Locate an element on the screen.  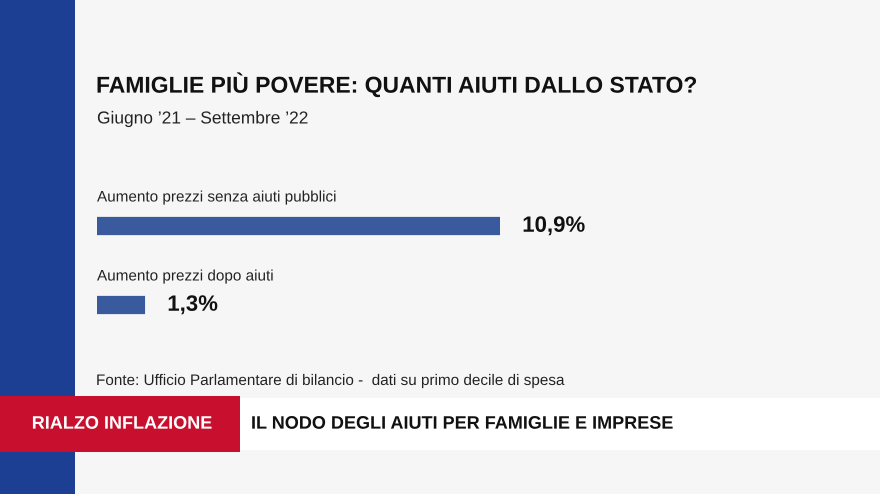
chart-title: FAMIGLIE PIÙ POVERE: QUANTI AIUTI DALLO STATO? is located at coordinates (397, 85).